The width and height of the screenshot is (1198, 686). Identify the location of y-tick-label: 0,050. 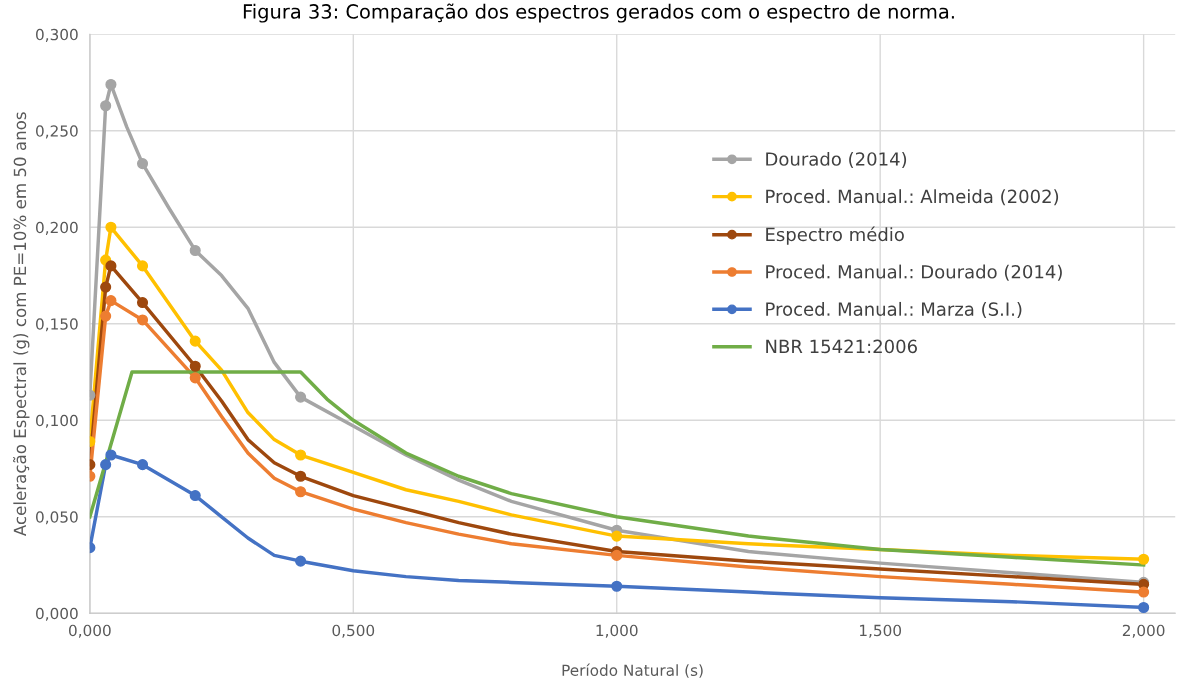
(57, 518).